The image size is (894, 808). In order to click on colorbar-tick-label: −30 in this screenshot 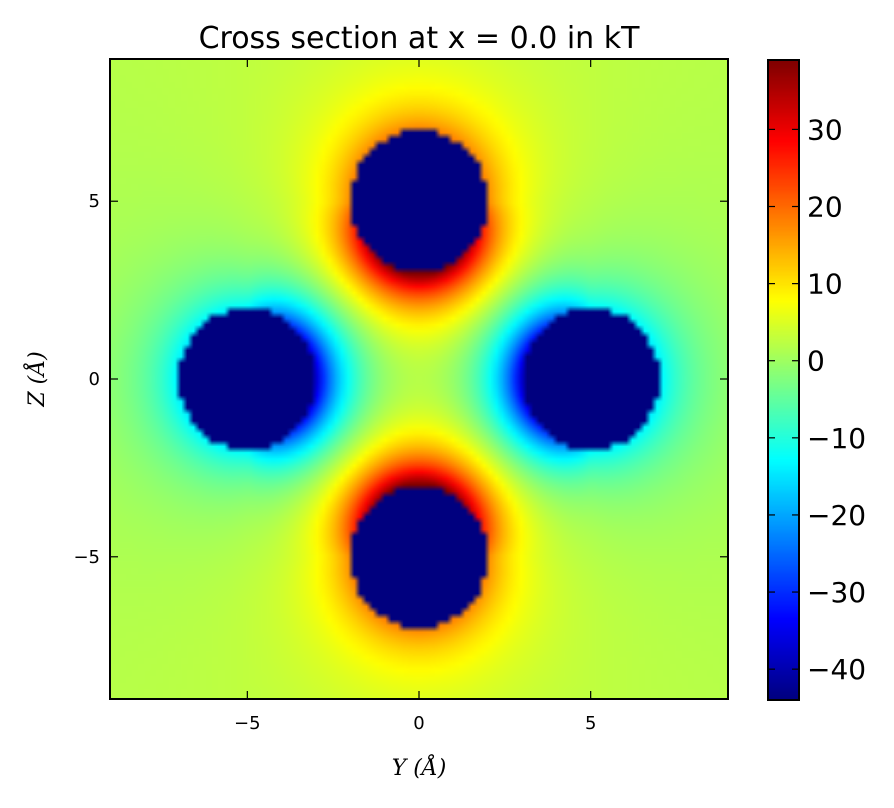, I will do `click(836, 592)`.